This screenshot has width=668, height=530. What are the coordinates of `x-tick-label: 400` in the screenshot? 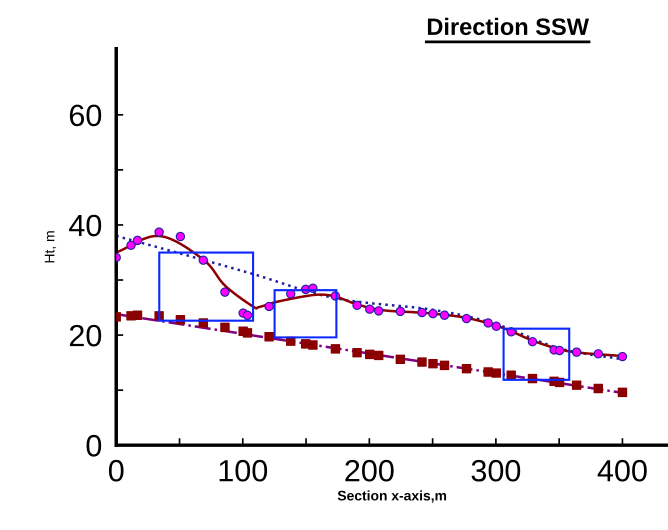 It's located at (622, 471).